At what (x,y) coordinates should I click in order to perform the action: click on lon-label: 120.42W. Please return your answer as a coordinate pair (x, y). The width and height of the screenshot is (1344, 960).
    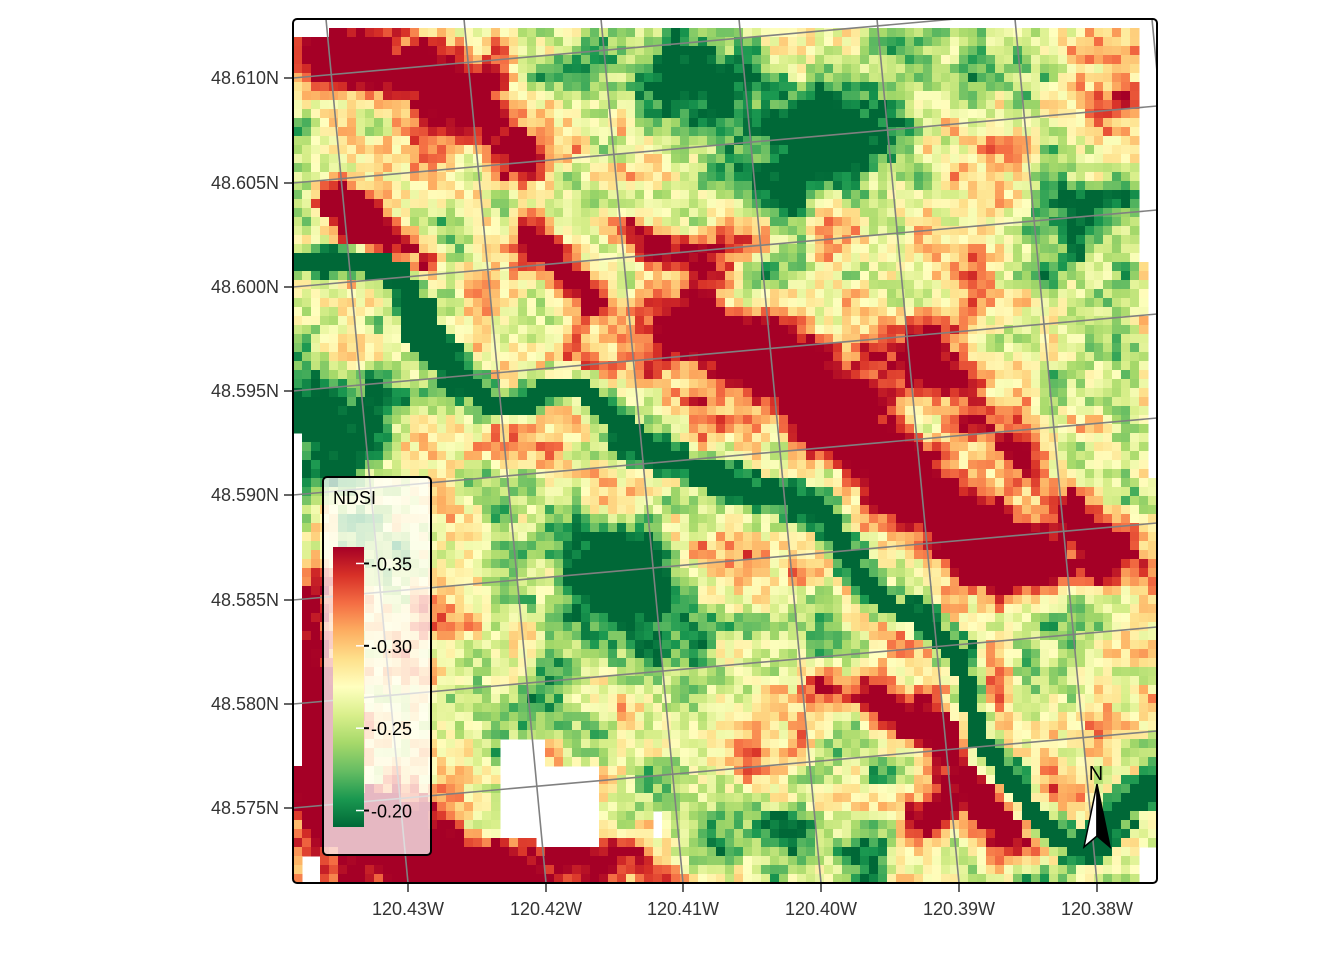
    Looking at the image, I should click on (546, 909).